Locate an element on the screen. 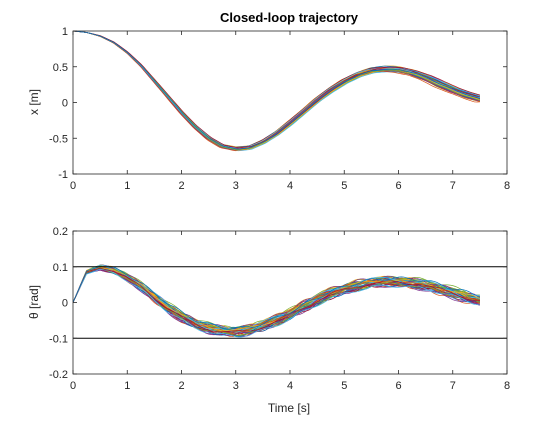 The width and height of the screenshot is (560, 425). series-group is located at coordinates (277, 301).